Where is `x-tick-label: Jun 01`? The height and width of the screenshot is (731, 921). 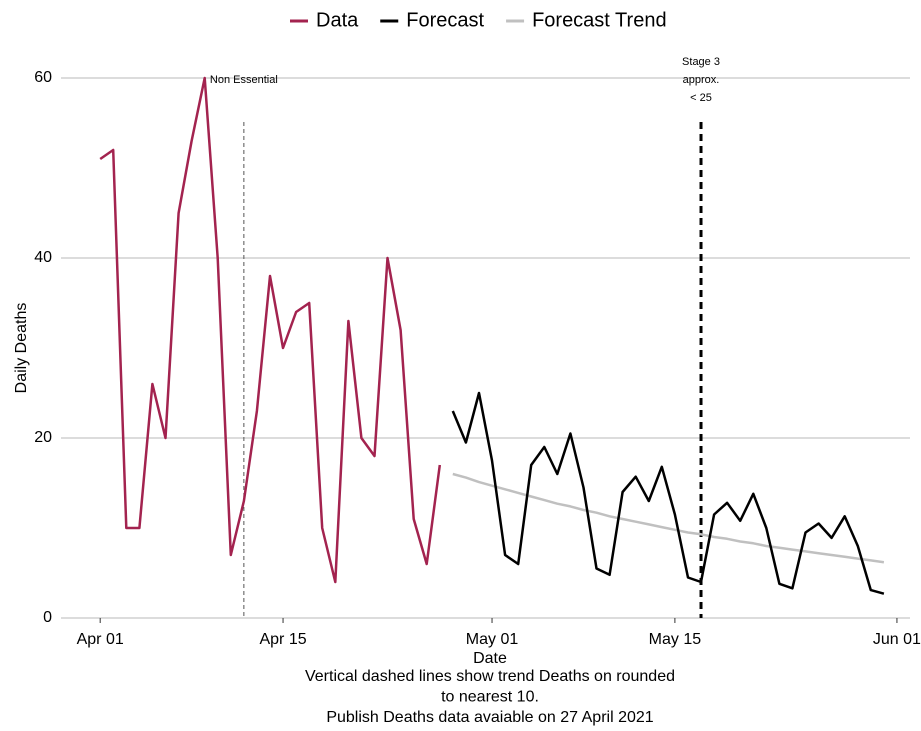
x-tick-label: Jun 01 is located at coordinates (897, 639).